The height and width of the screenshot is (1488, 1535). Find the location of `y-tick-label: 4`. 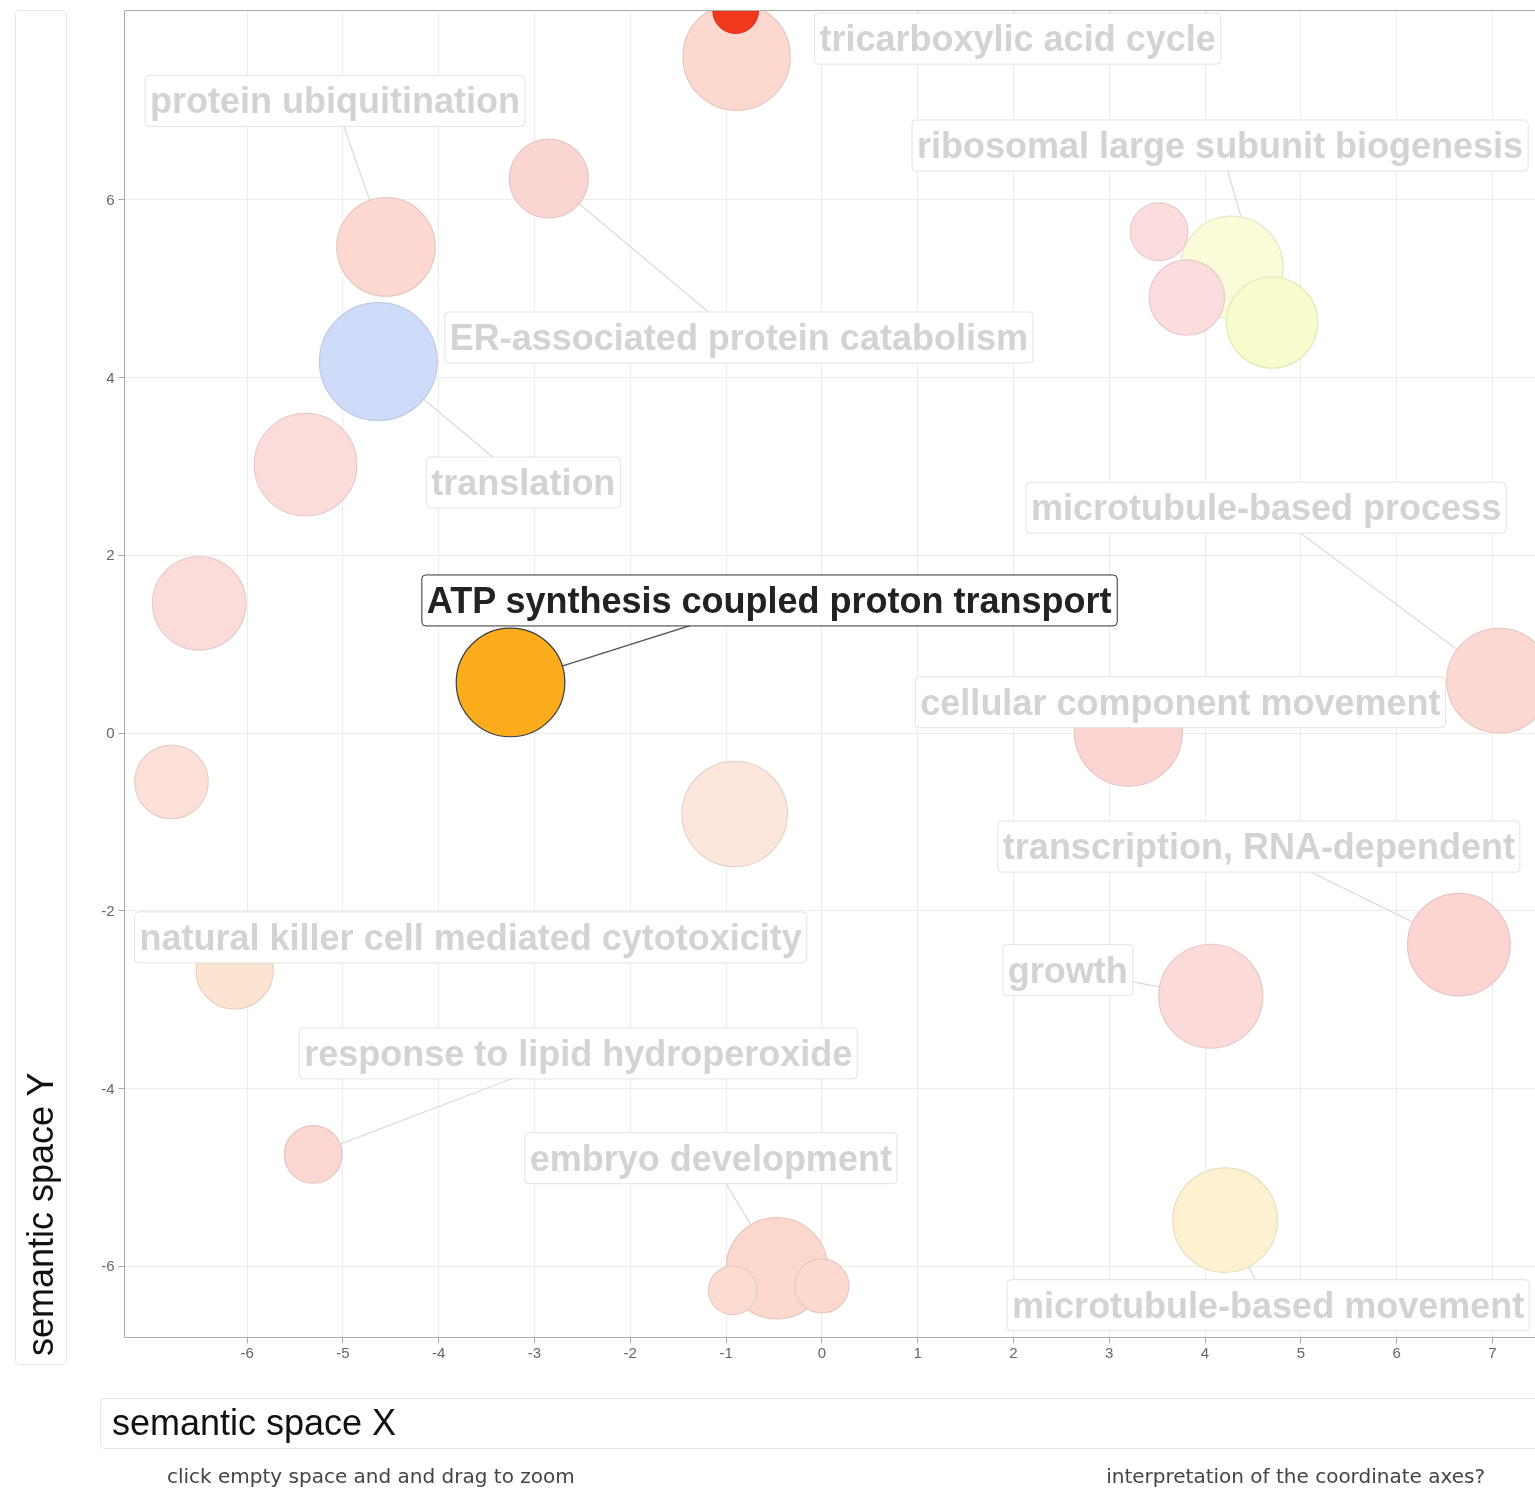

y-tick-label: 4 is located at coordinates (110, 377).